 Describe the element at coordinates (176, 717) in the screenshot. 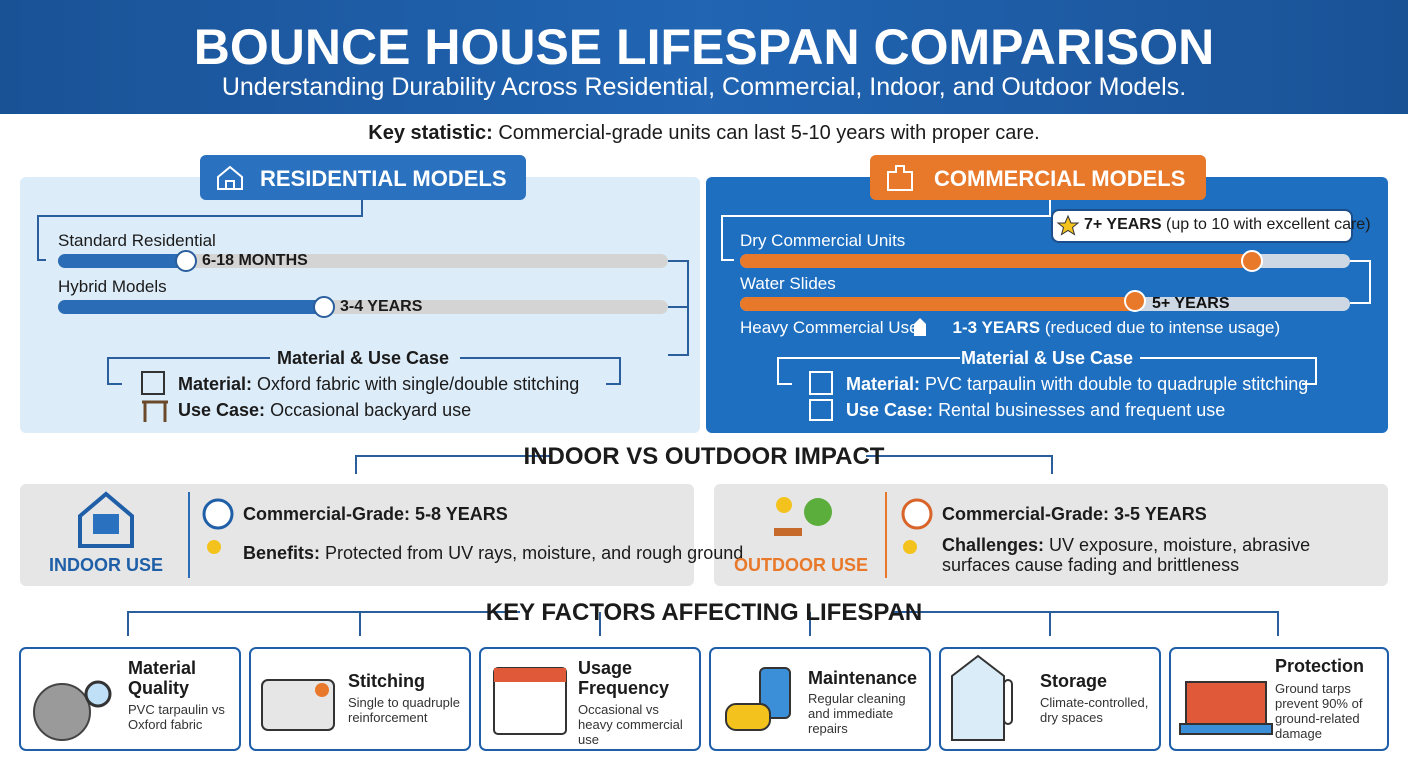

I see `factor-text: PVC tarpaulin vs Oxford fabric` at that location.